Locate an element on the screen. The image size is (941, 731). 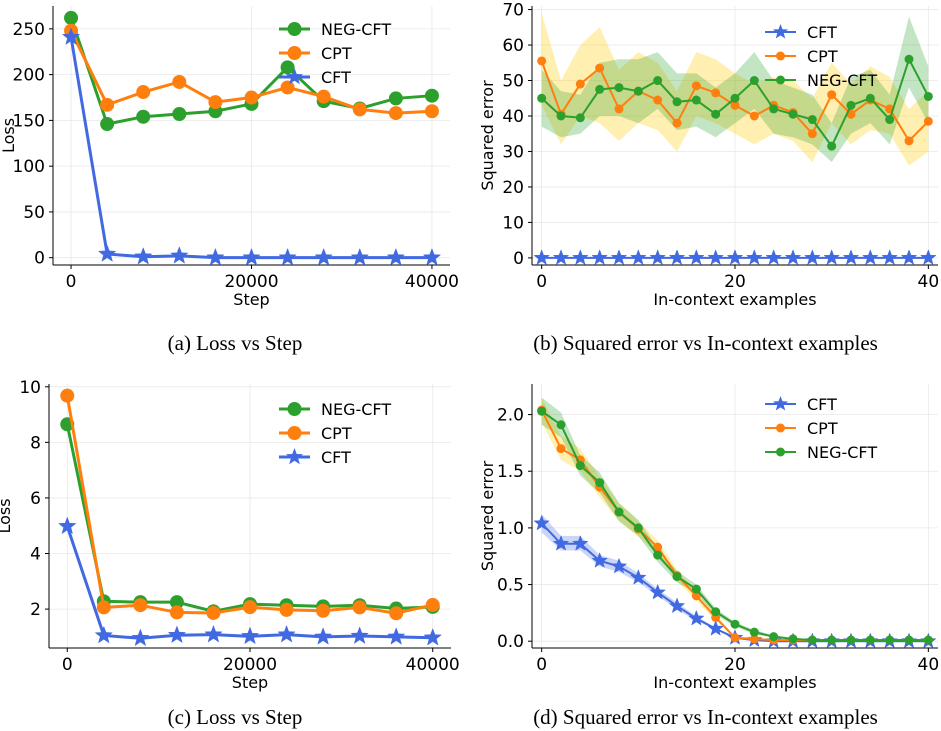
y-axis-label: Squared error is located at coordinates (487, 135).